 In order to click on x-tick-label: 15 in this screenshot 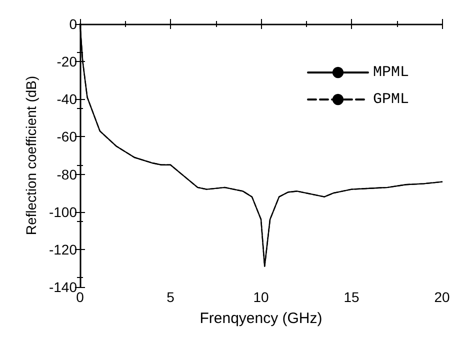, I will do `click(352, 297)`.